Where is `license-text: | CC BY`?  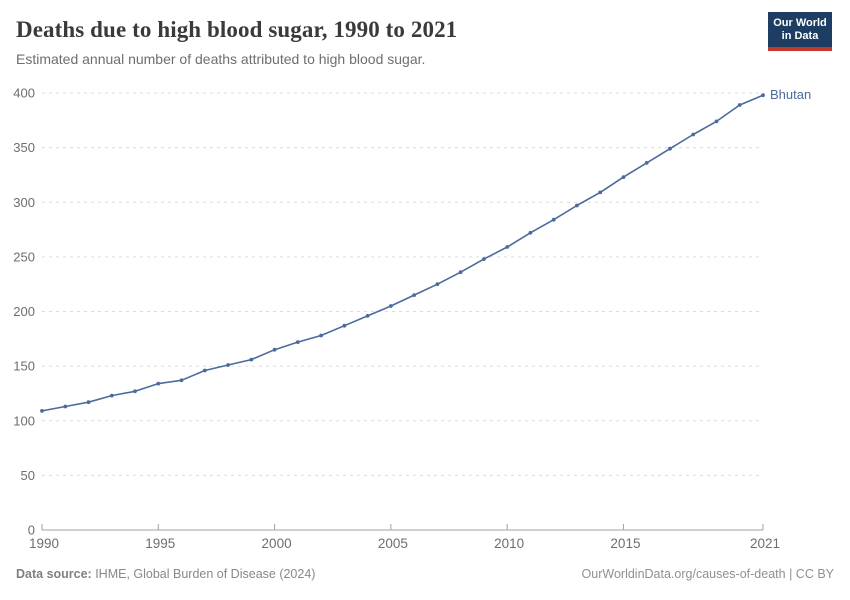
license-text: | CC BY is located at coordinates (809, 574).